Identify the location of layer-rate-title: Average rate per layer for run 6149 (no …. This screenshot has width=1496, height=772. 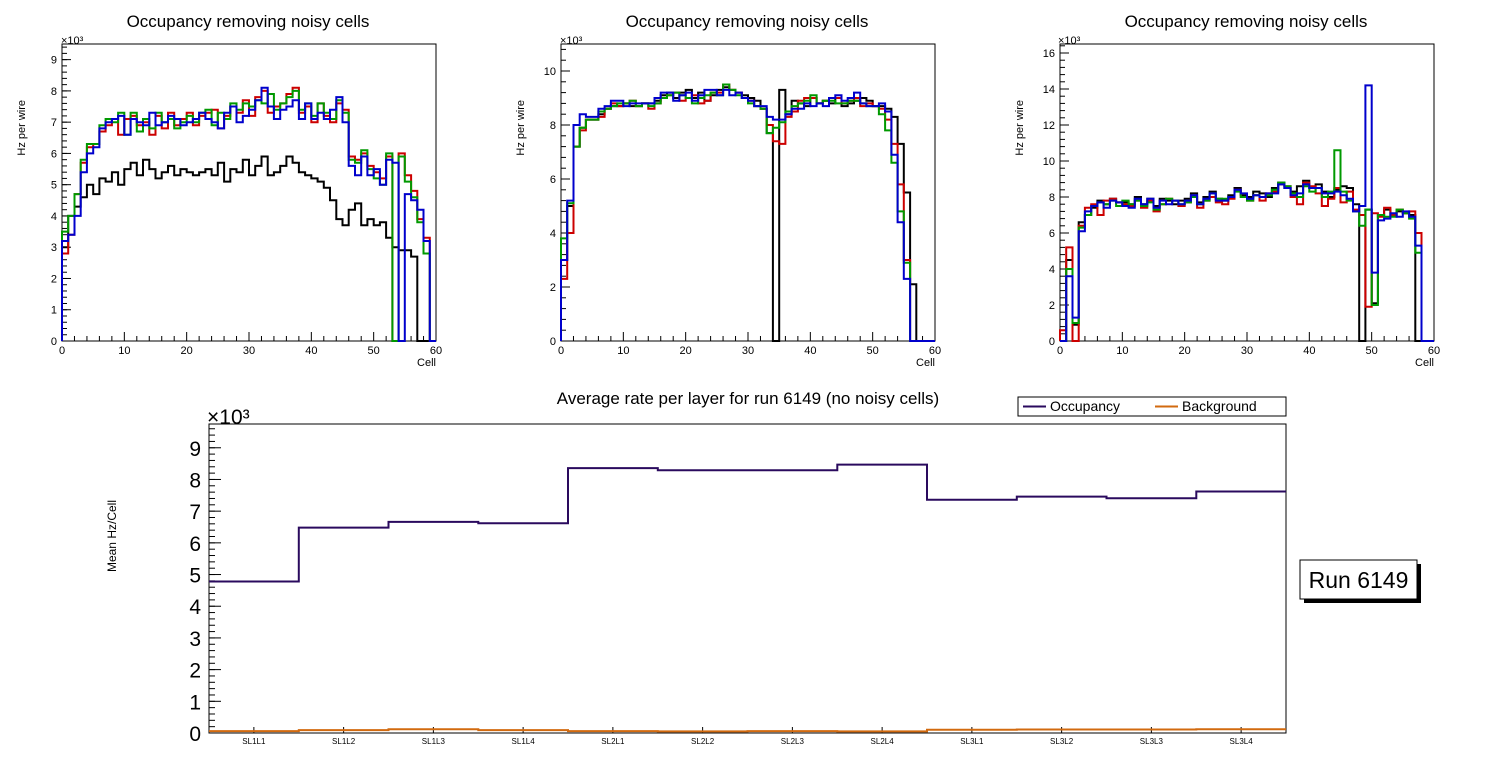
(748, 398).